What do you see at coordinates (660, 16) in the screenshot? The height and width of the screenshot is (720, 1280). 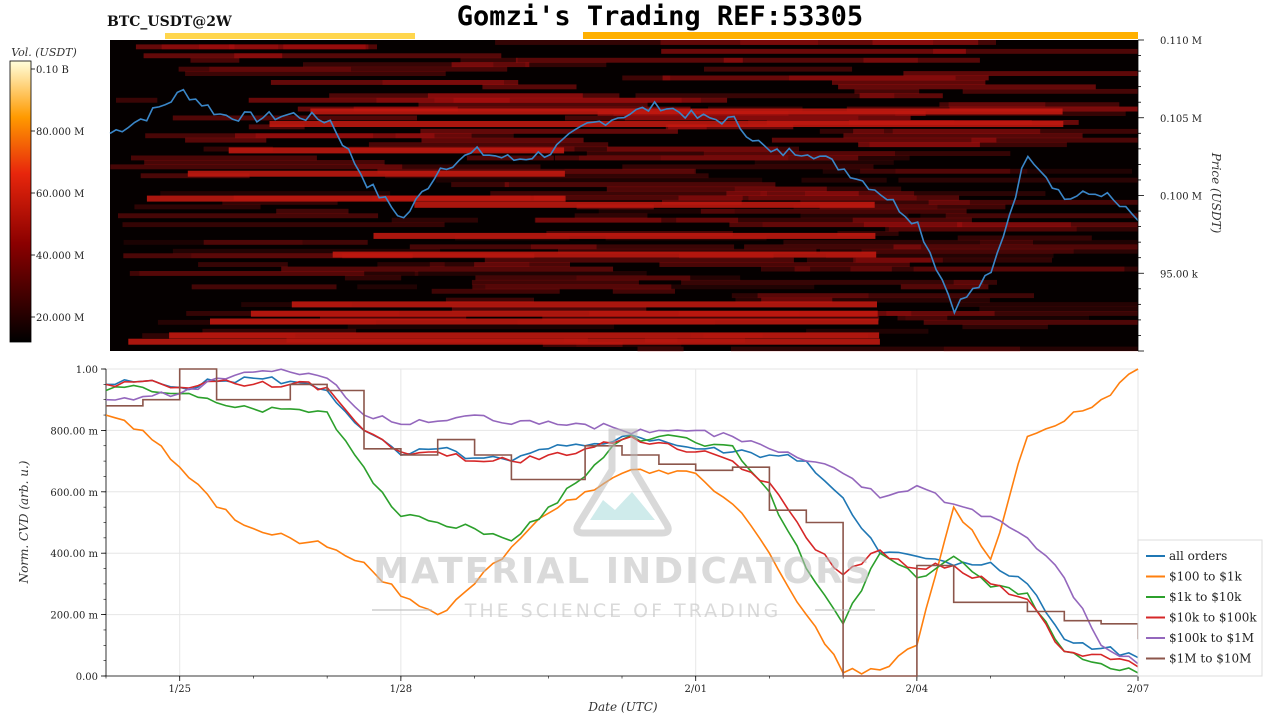 I see `chart-title: Gomzi's Trading REF:53305` at bounding box center [660, 16].